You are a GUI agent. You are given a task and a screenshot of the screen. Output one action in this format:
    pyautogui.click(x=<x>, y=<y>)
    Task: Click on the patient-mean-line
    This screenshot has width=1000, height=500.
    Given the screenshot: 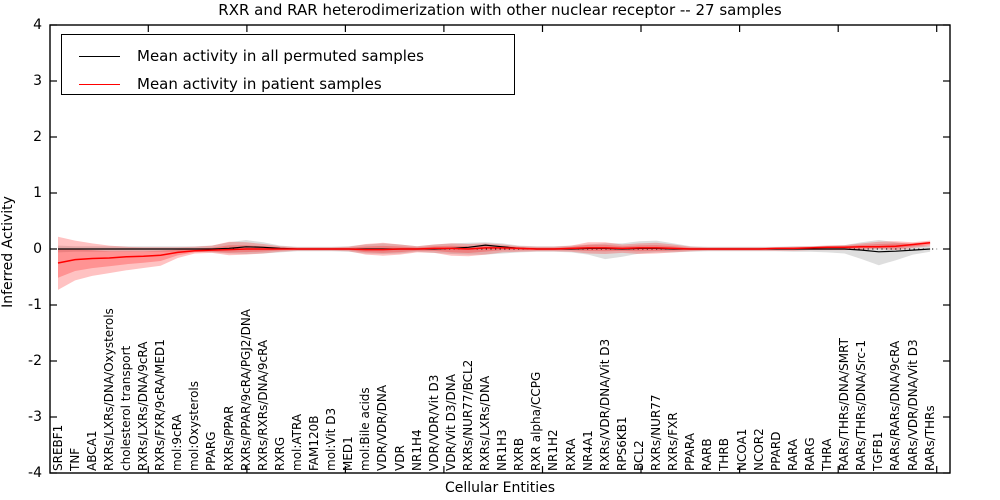 What is the action you would take?
    pyautogui.click(x=494, y=253)
    